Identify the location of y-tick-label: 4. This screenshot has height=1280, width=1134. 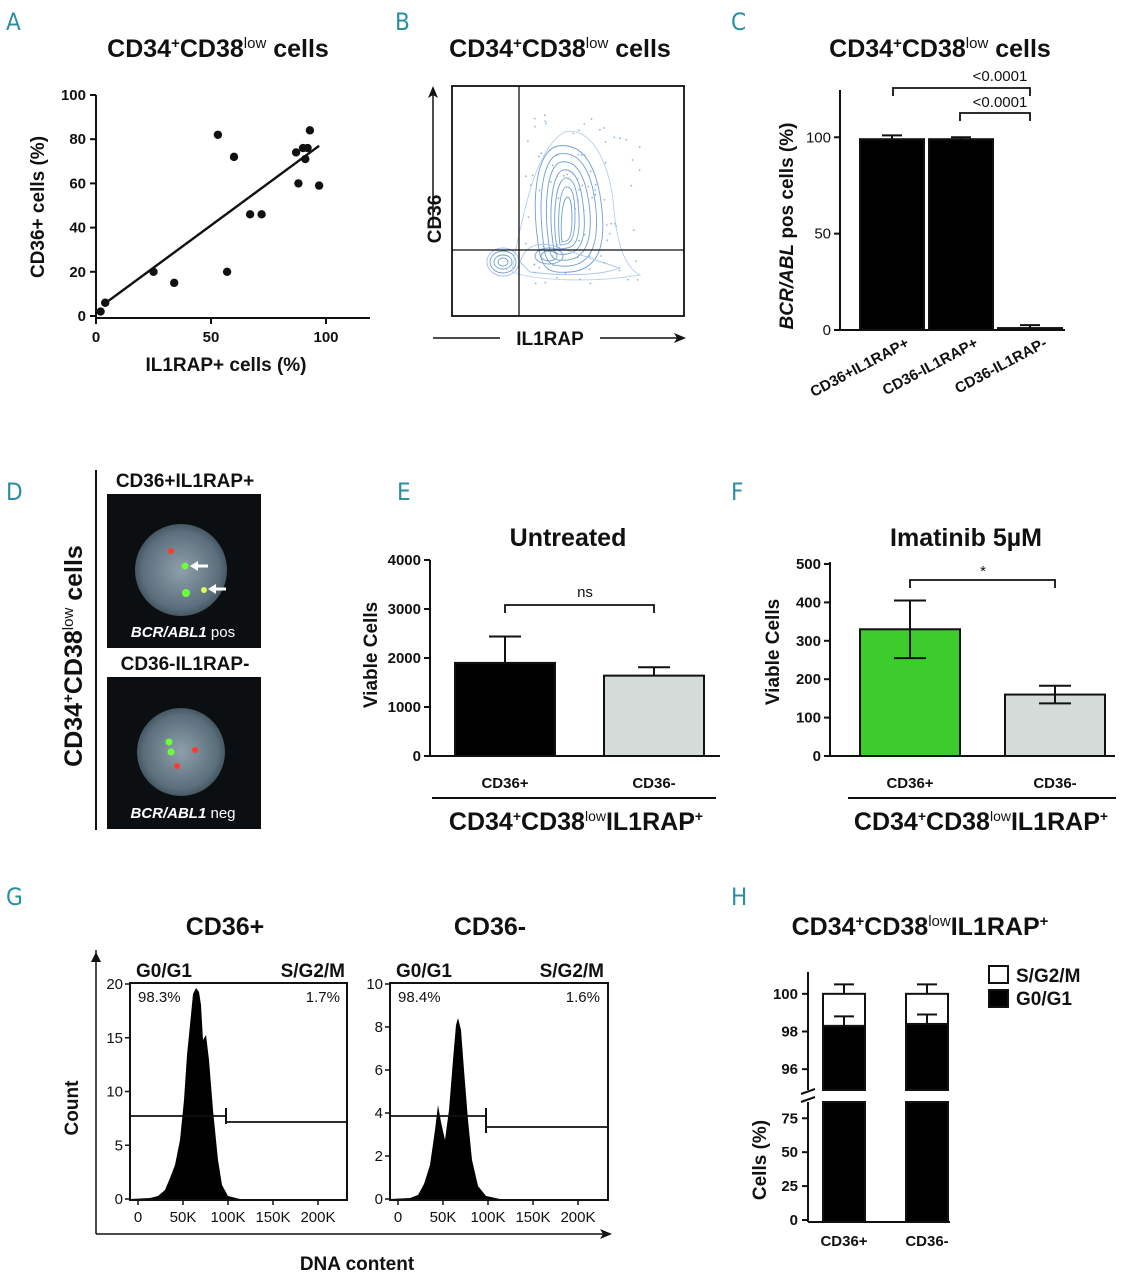
(379, 1113).